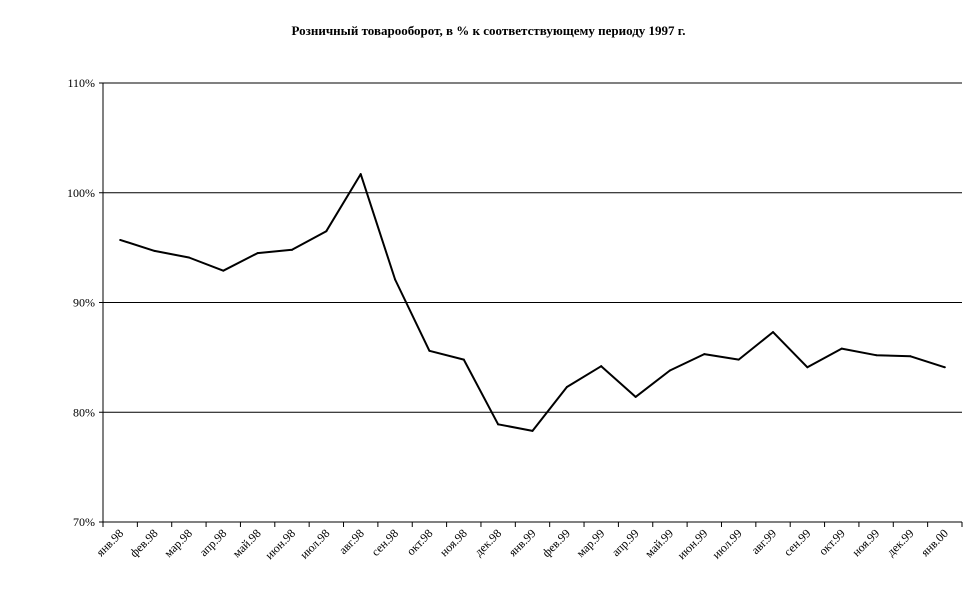 The height and width of the screenshot is (605, 977). What do you see at coordinates (763, 541) in the screenshot?
I see `x-tick-label-19: авг.99` at bounding box center [763, 541].